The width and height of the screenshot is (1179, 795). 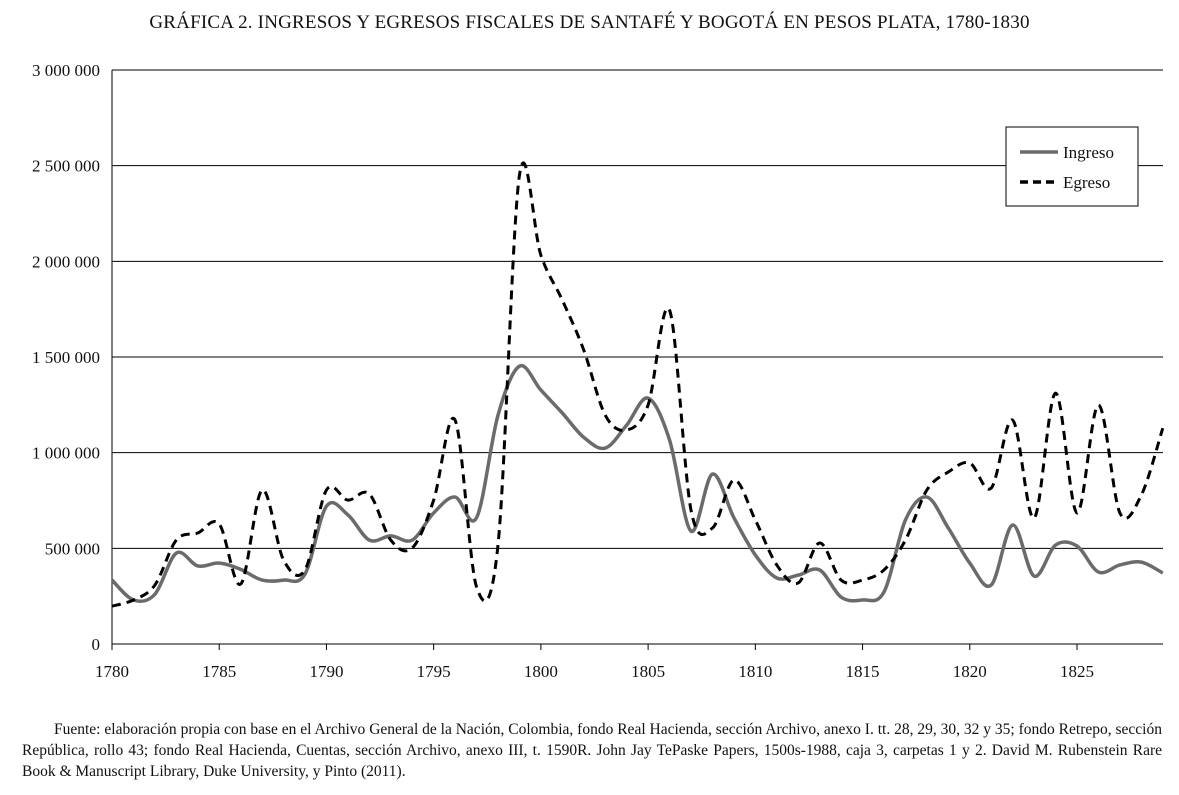 What do you see at coordinates (96, 644) in the screenshot?
I see `y-tick-label: 0` at bounding box center [96, 644].